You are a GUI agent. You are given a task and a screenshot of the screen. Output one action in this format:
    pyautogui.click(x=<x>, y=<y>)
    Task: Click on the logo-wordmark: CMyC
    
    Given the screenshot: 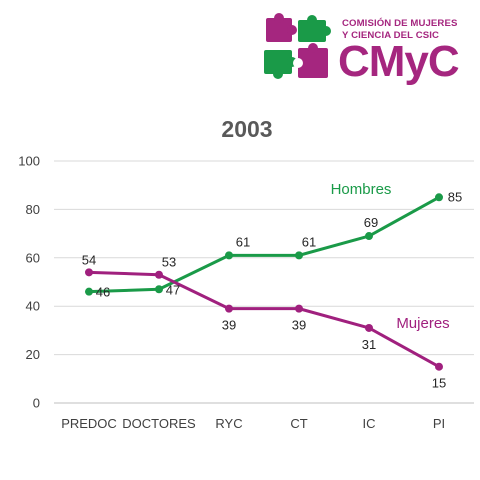 What is the action you would take?
    pyautogui.click(x=399, y=61)
    